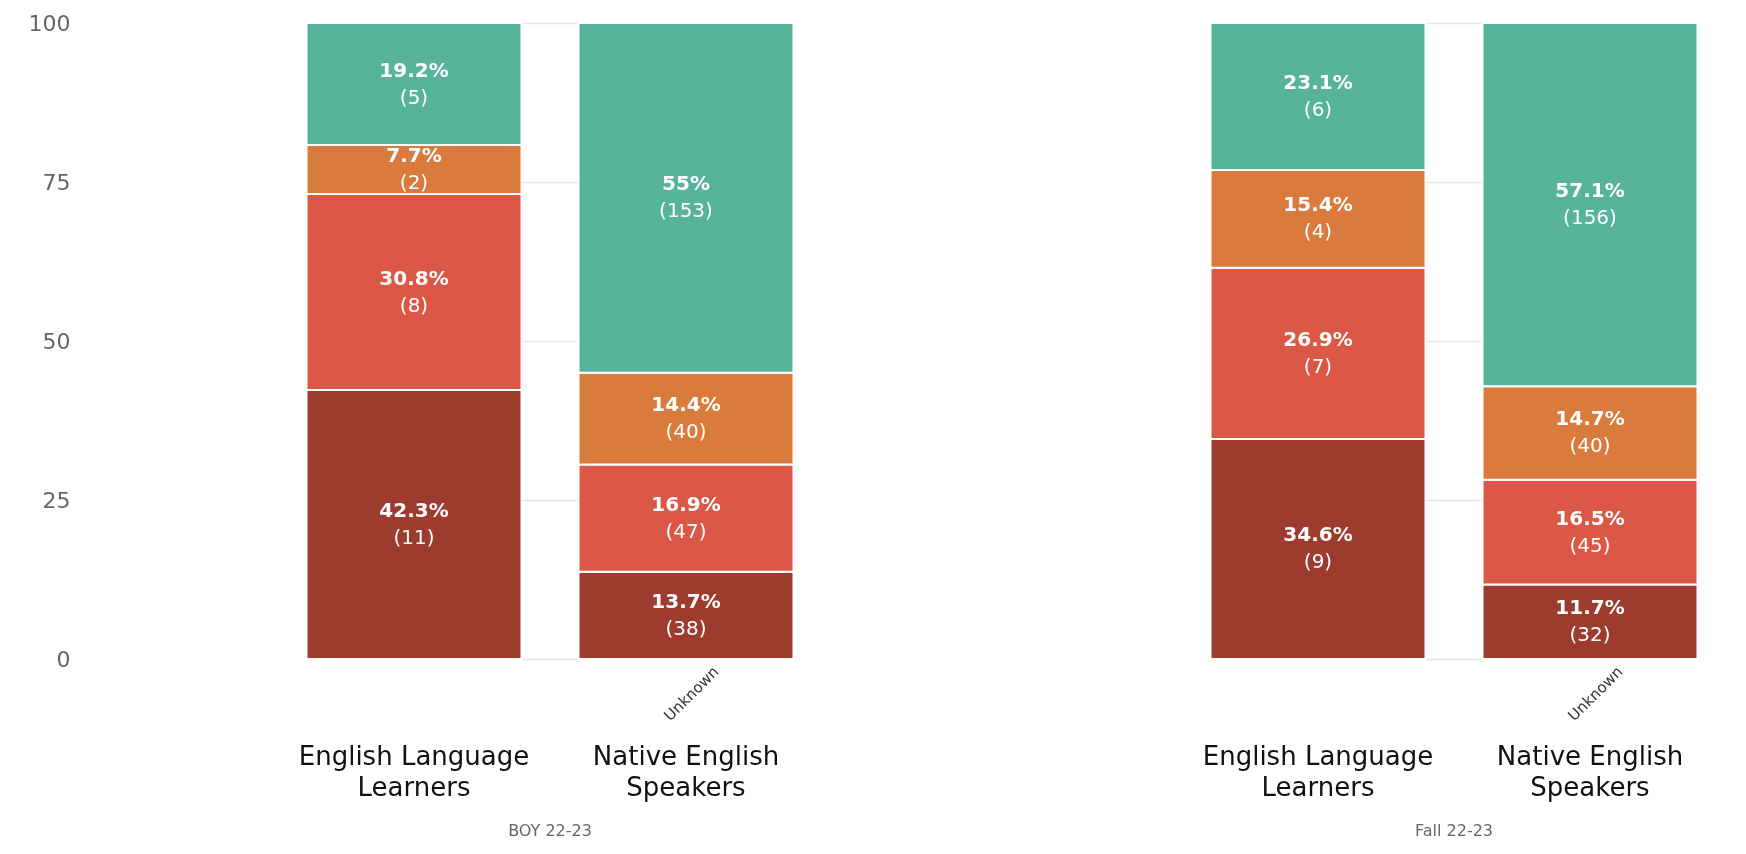 The image size is (1746, 854). What do you see at coordinates (414, 169) in the screenshot?
I see `text: 7.7% (2)` at bounding box center [414, 169].